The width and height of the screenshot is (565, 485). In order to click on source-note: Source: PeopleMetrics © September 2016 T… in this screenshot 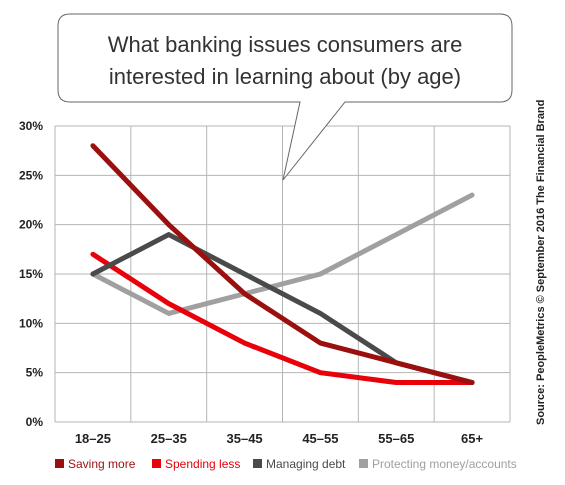, I will do `click(541, 262)`.